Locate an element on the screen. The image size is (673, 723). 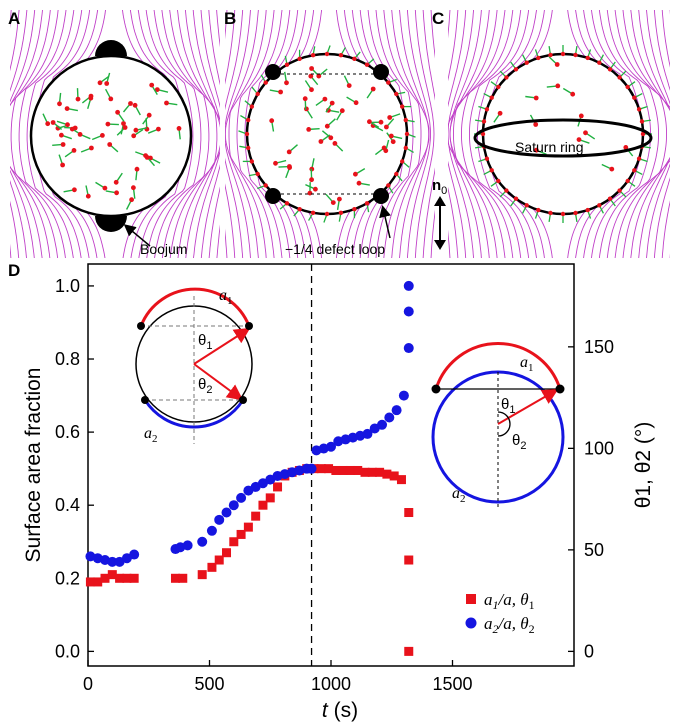
panel-a-boojum-bottom is located at coordinates (111, 224).